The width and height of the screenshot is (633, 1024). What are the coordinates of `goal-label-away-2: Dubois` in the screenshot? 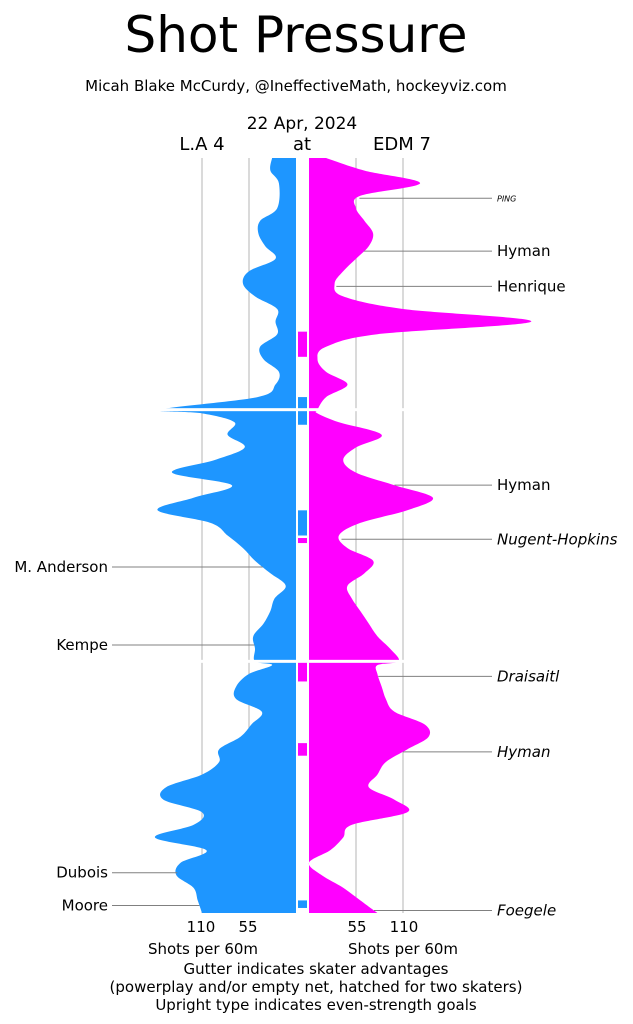 It's located at (82, 873).